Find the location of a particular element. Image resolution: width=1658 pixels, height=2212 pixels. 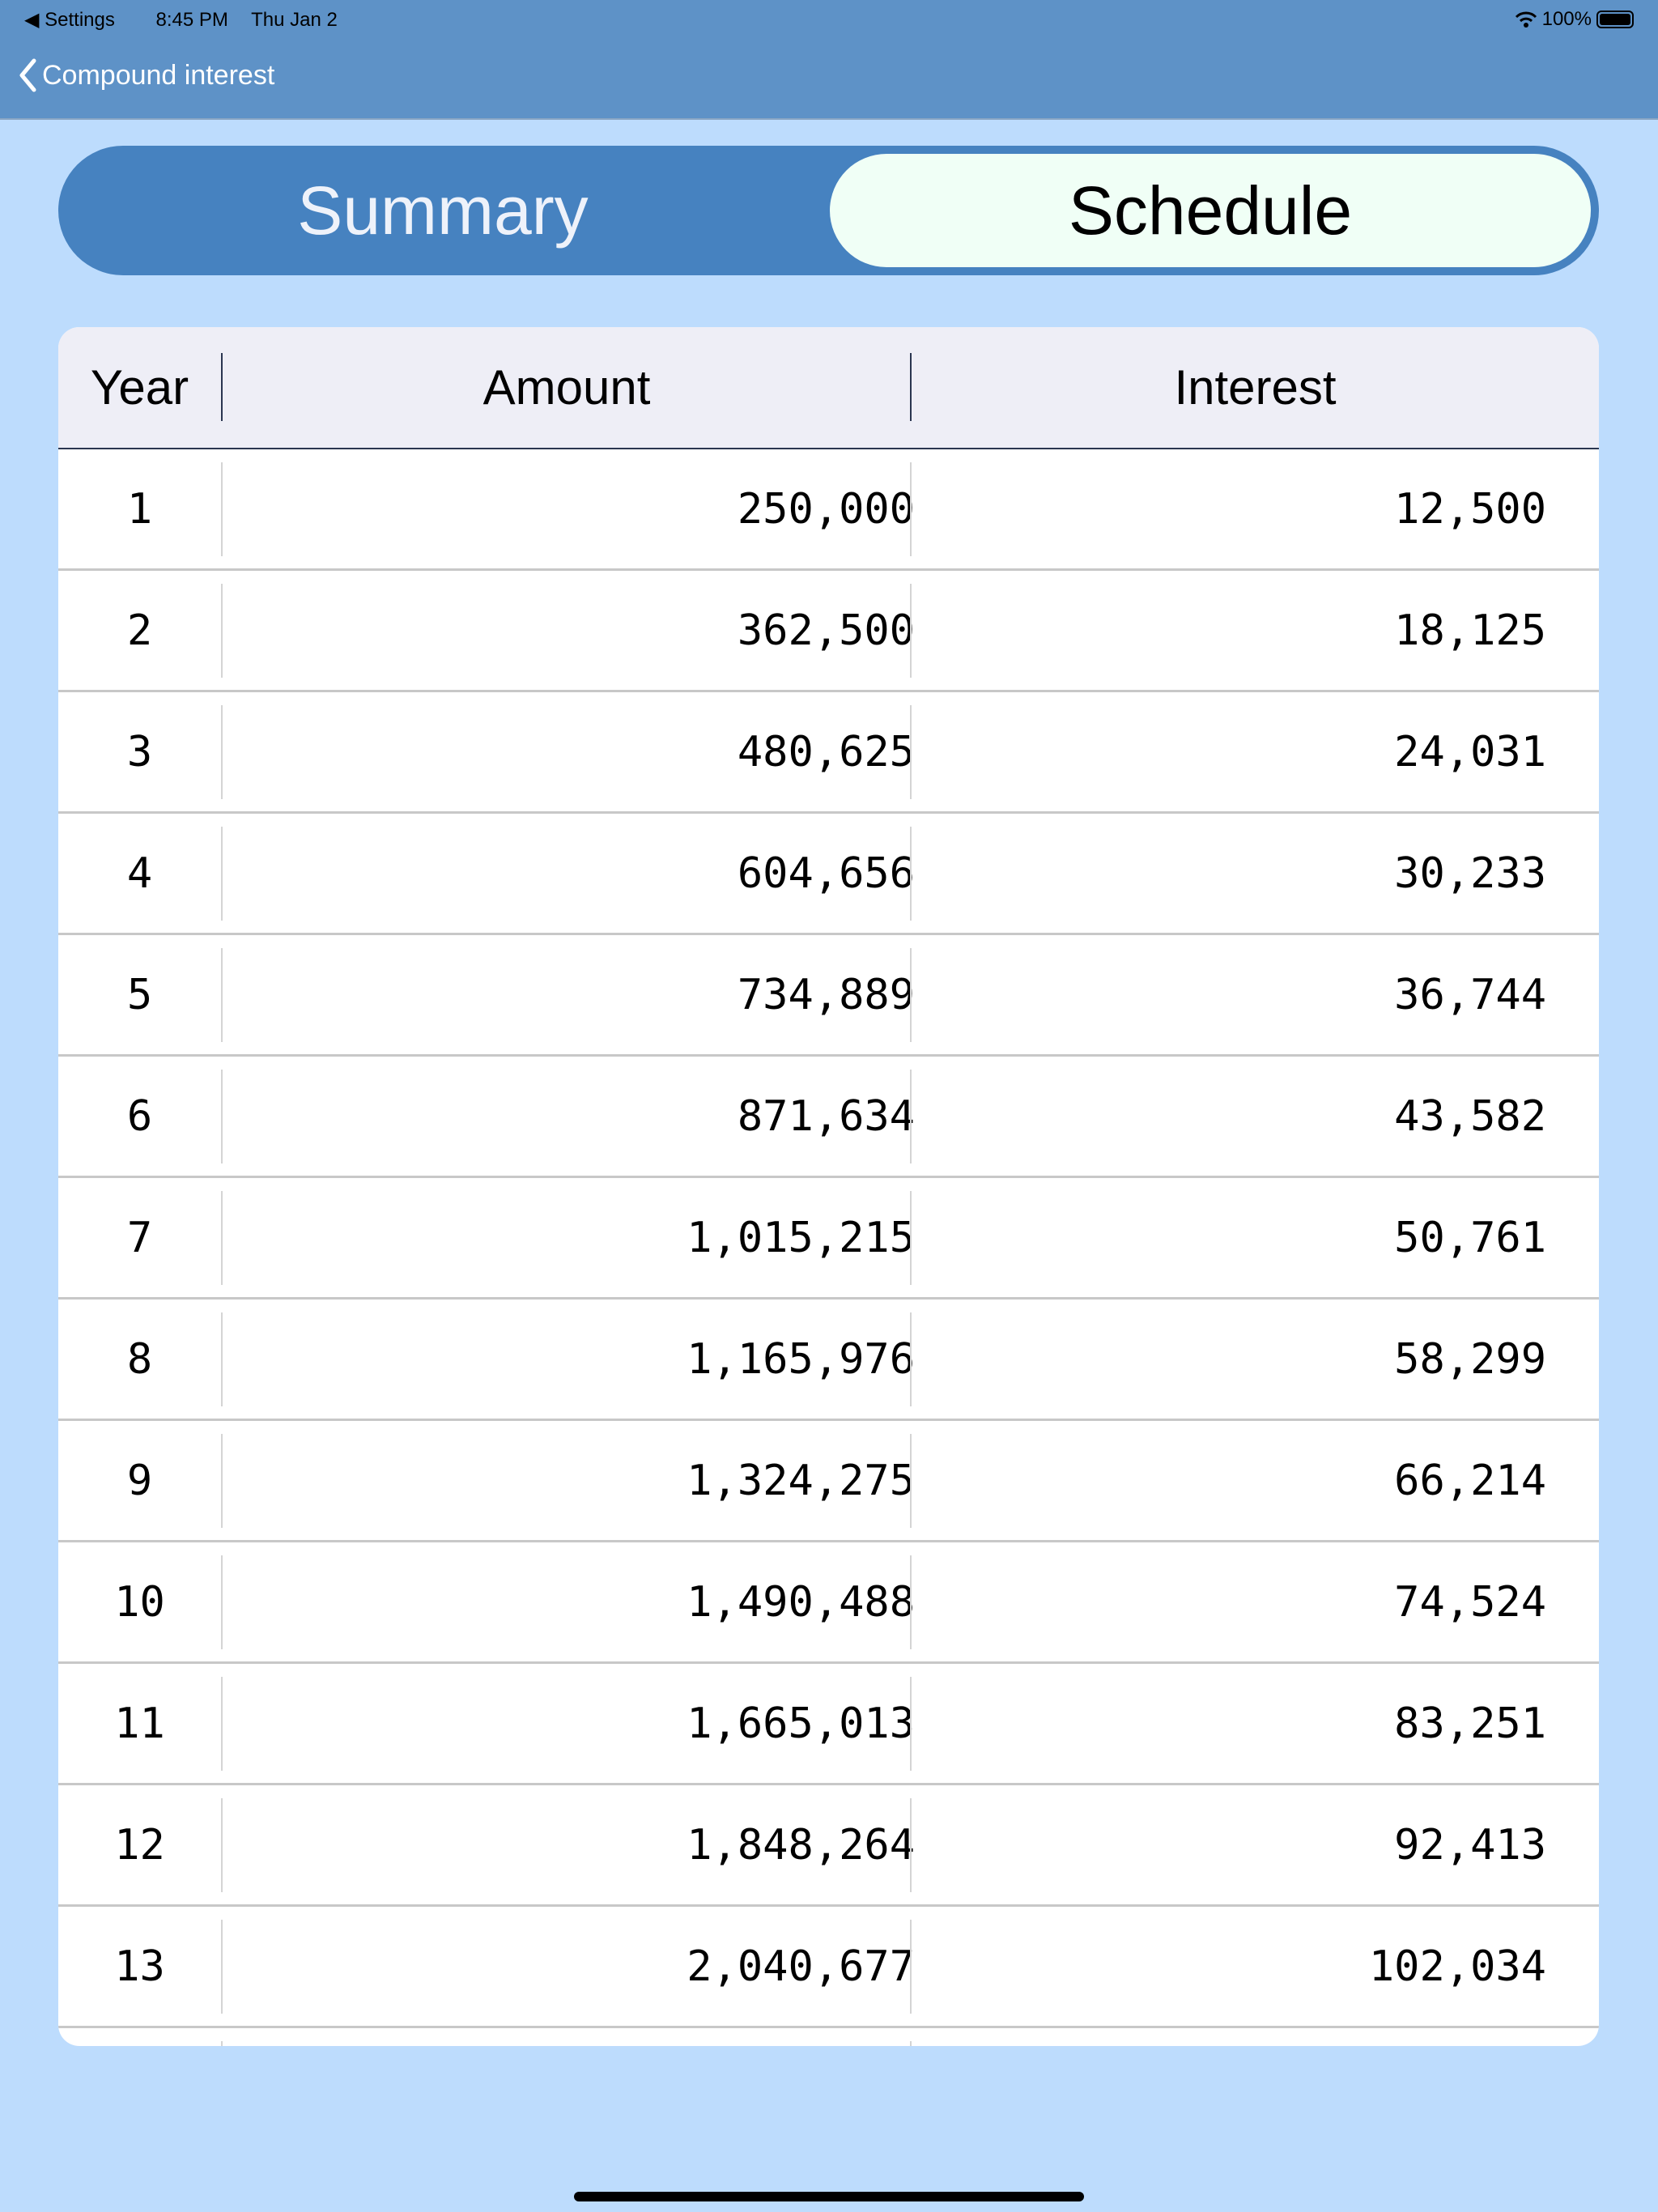

cell-amount: 871,634 is located at coordinates (826, 1116).